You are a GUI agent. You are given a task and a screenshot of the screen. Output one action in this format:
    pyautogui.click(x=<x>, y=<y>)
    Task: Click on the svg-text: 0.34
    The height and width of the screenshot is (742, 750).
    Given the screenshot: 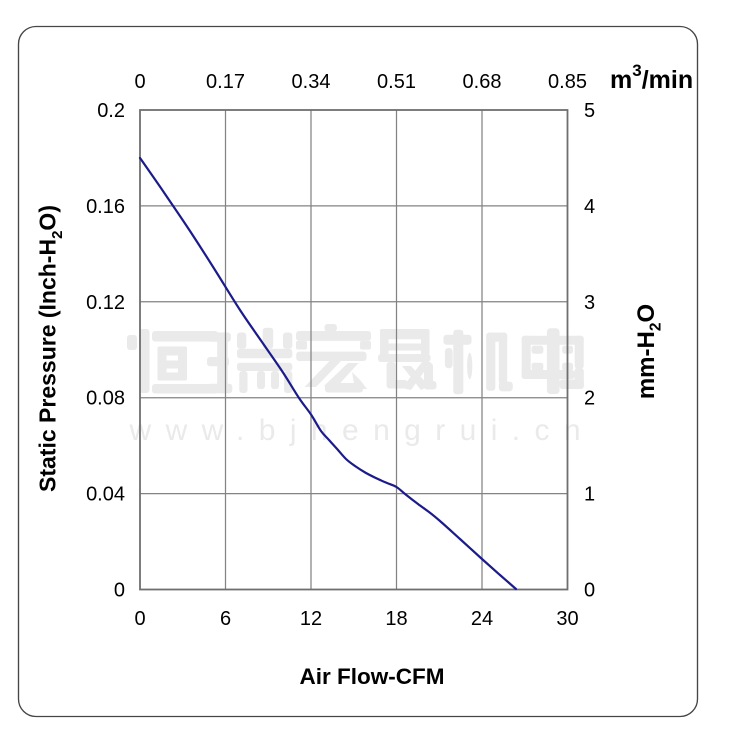 What is the action you would take?
    pyautogui.click(x=311, y=82)
    